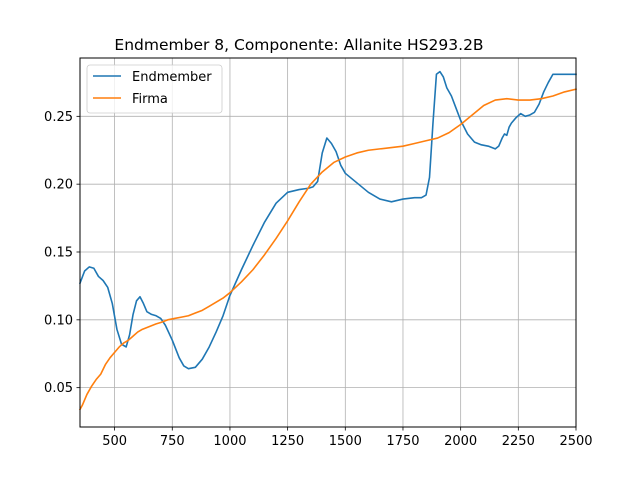  Describe the element at coordinates (58, 388) in the screenshot. I see `y-tick-label: 0.05` at that location.